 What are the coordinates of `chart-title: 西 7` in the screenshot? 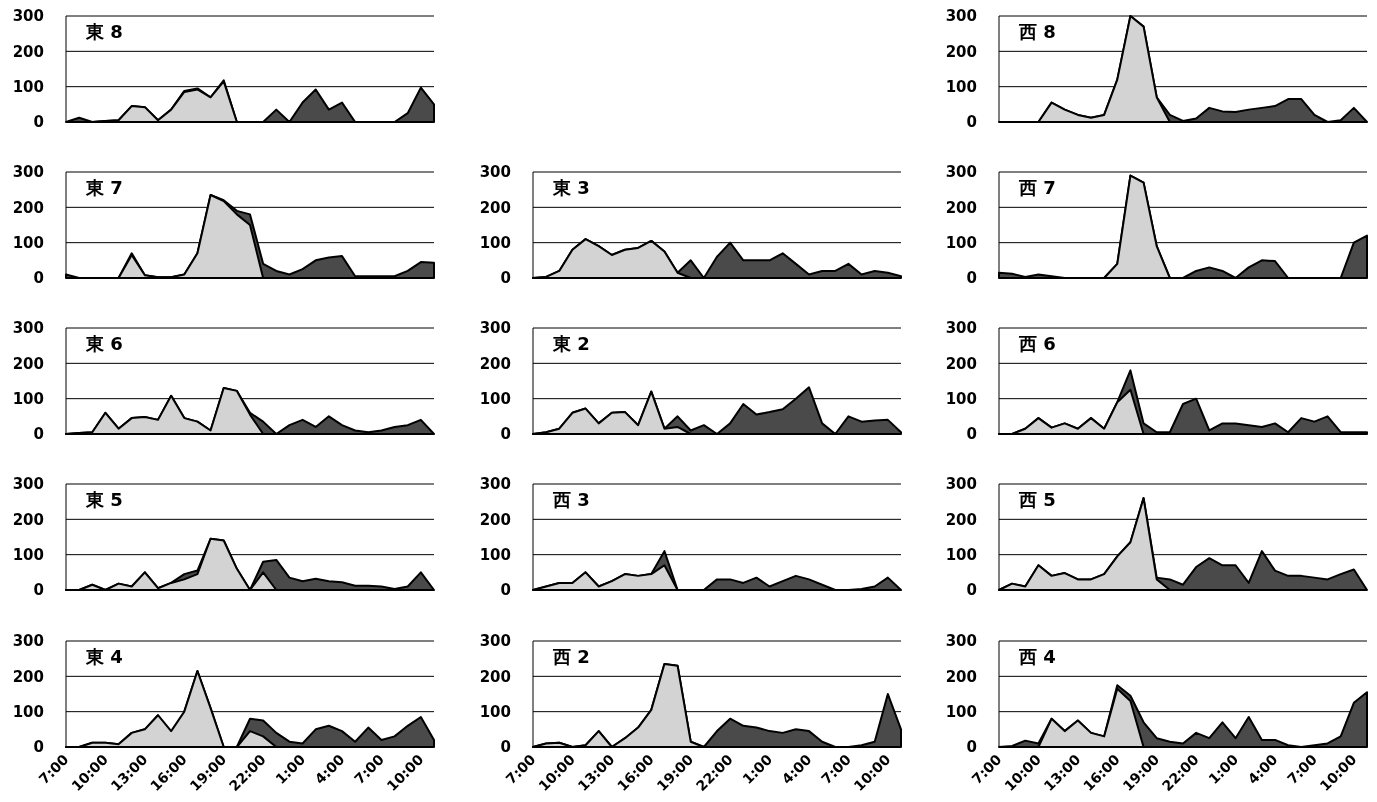 It's located at (1037, 187).